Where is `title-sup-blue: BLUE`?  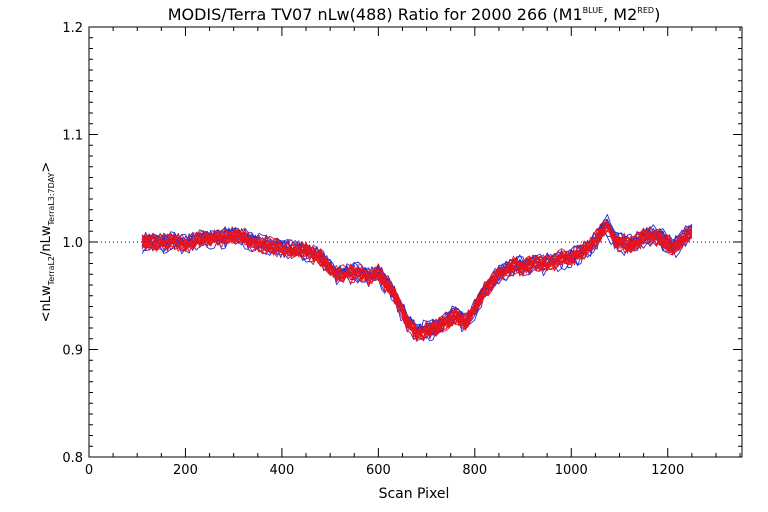 title-sup-blue: BLUE is located at coordinates (593, 10).